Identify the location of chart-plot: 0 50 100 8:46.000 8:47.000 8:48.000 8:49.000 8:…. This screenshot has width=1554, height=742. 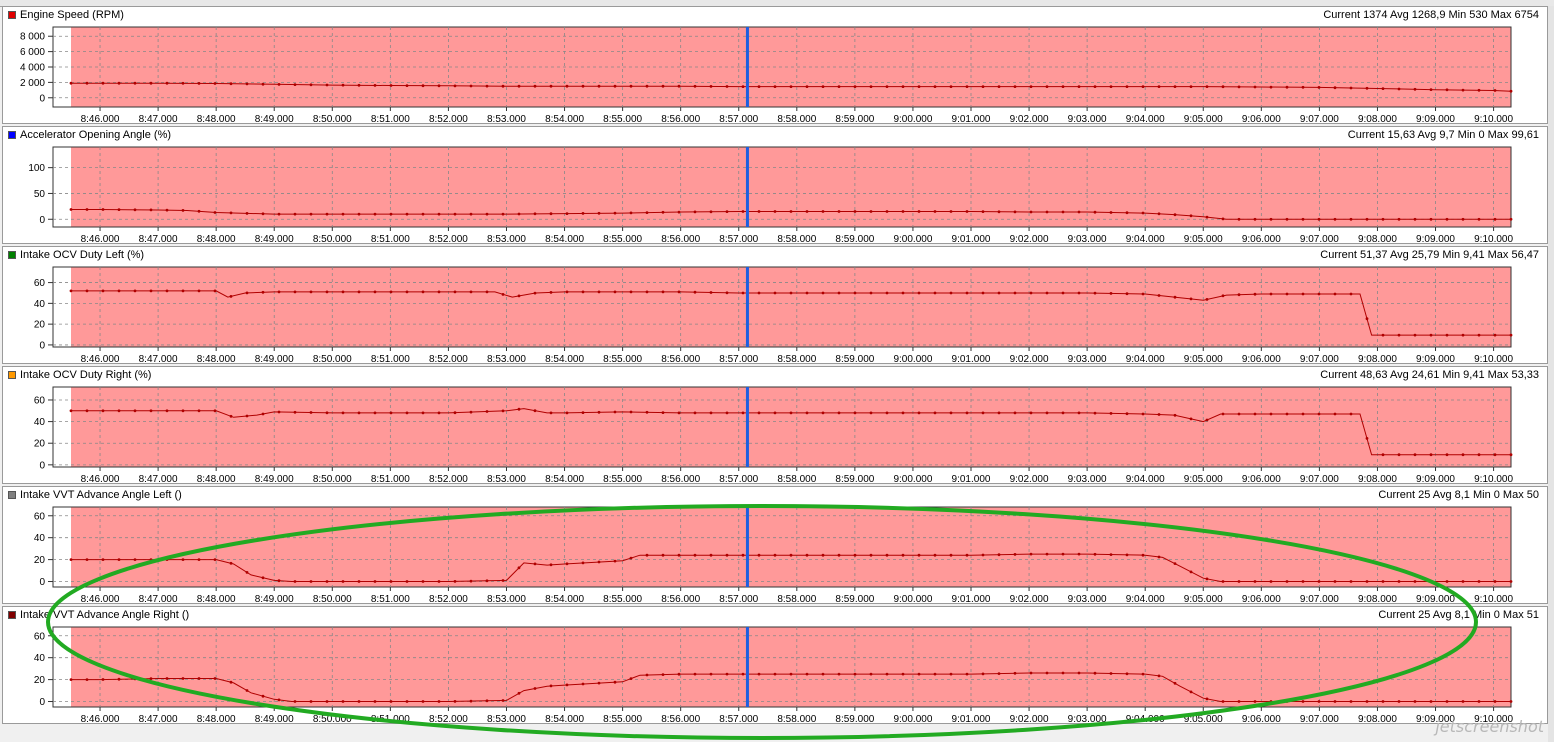
(775, 194).